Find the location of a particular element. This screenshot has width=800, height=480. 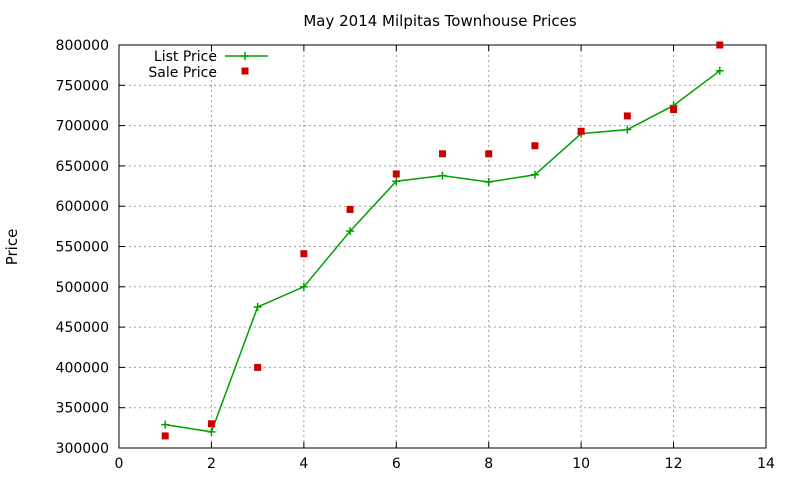

x-tick-label: 8 is located at coordinates (488, 464).